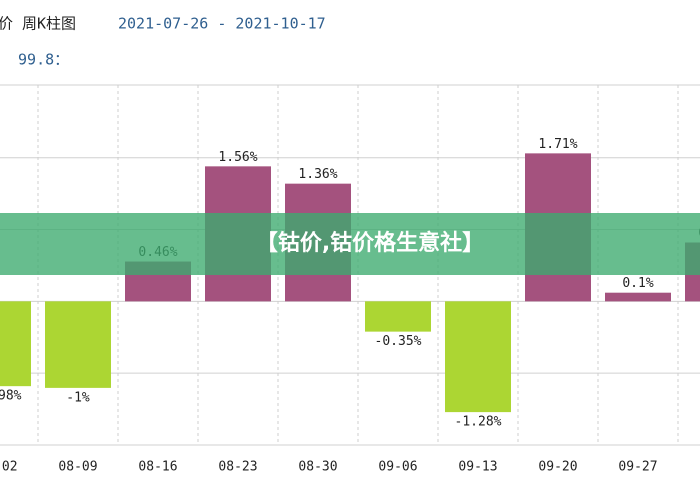  What do you see at coordinates (222, 24) in the screenshot?
I see `chart-subtitle: 2021-07-26 - 2021-10-17` at bounding box center [222, 24].